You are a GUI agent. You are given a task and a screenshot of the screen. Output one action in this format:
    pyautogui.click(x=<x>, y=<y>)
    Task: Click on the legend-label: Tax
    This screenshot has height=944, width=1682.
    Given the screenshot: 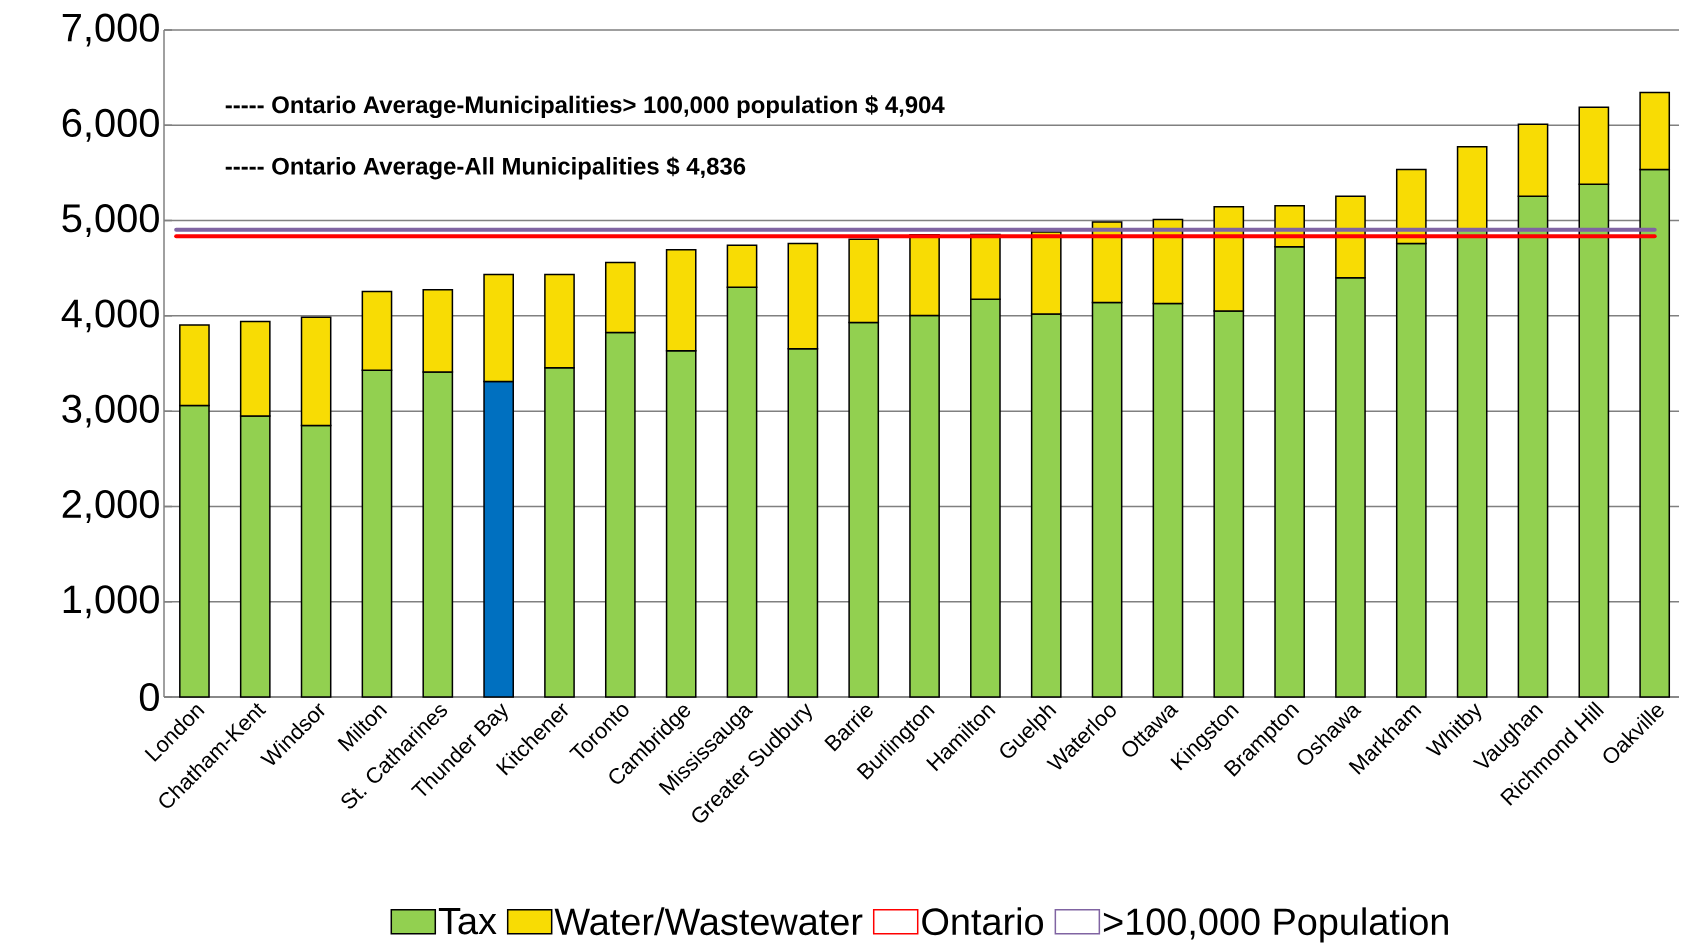 What is the action you would take?
    pyautogui.click(x=467, y=921)
    